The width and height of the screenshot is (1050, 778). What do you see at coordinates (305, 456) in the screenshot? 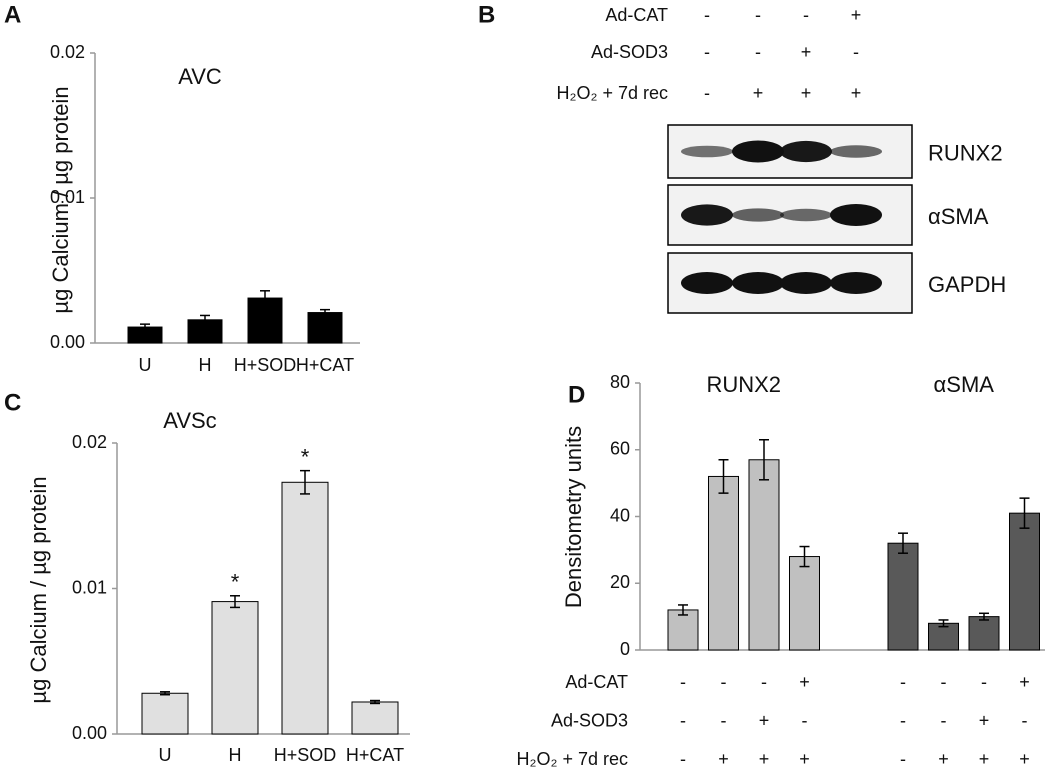
I see `annotation: *` at bounding box center [305, 456].